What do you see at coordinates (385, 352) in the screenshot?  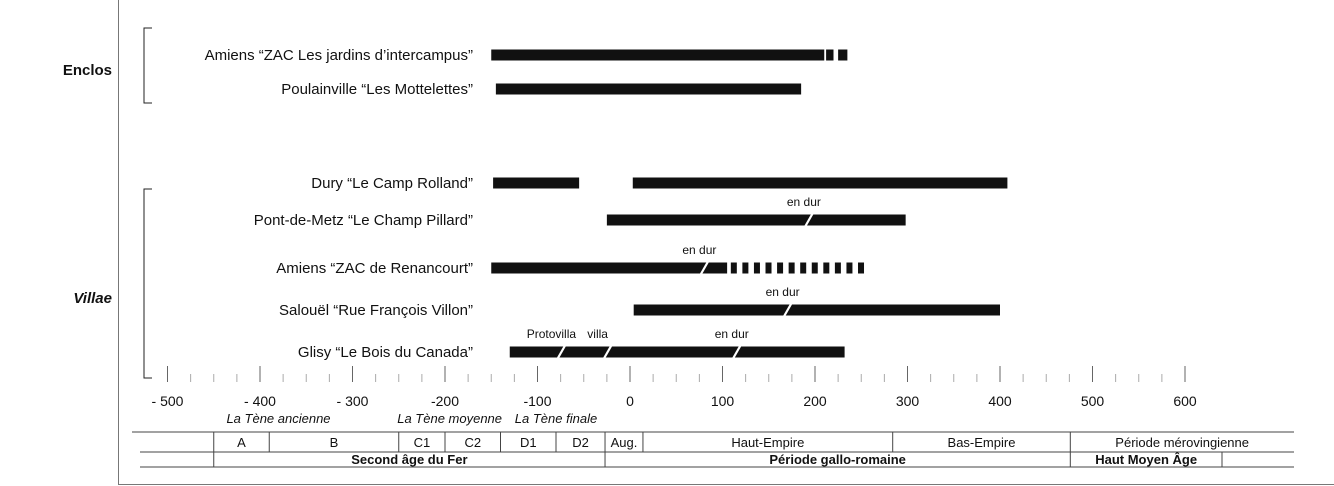 I see `site-label: Glisy “Le Bois du Canada”` at bounding box center [385, 352].